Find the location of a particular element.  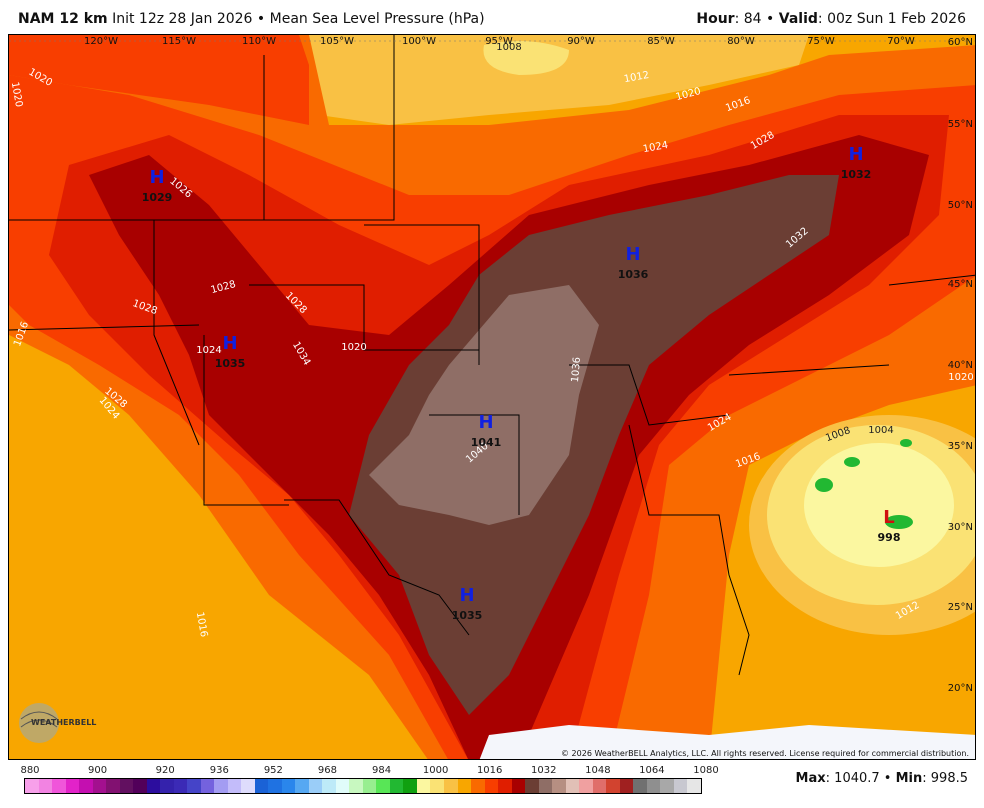

colorbar-label: 1000 is located at coordinates (435, 770).